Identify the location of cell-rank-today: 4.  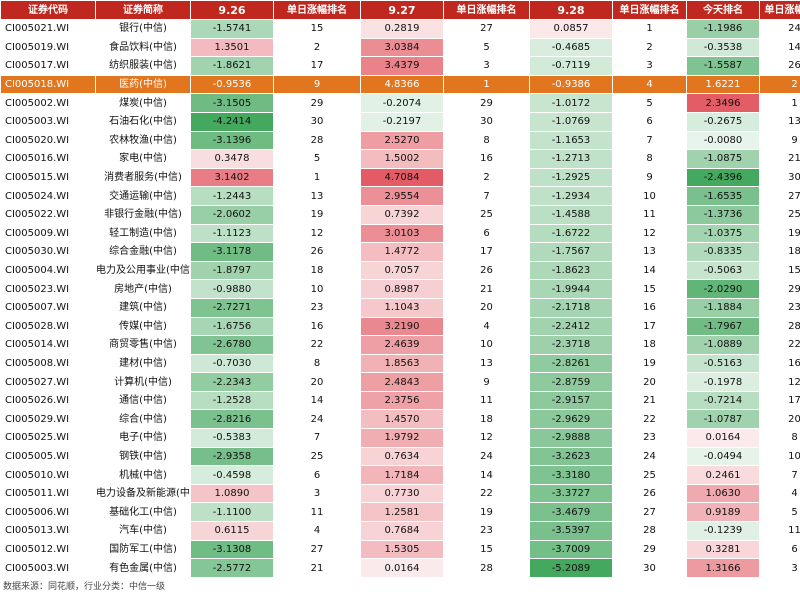
(780, 493).